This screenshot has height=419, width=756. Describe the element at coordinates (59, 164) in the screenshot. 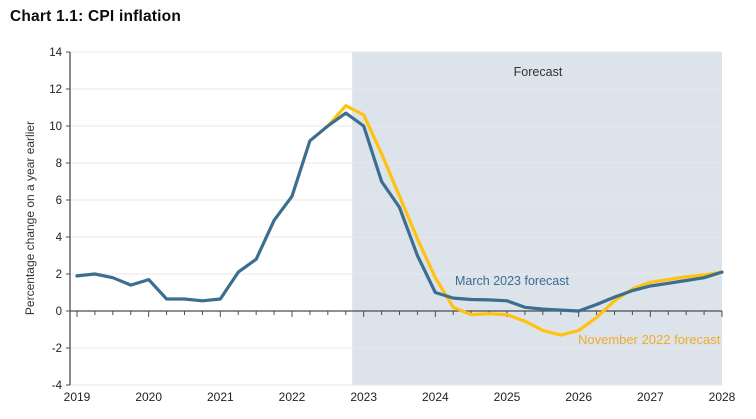

I see `y-axis-tick-label: 8` at that location.